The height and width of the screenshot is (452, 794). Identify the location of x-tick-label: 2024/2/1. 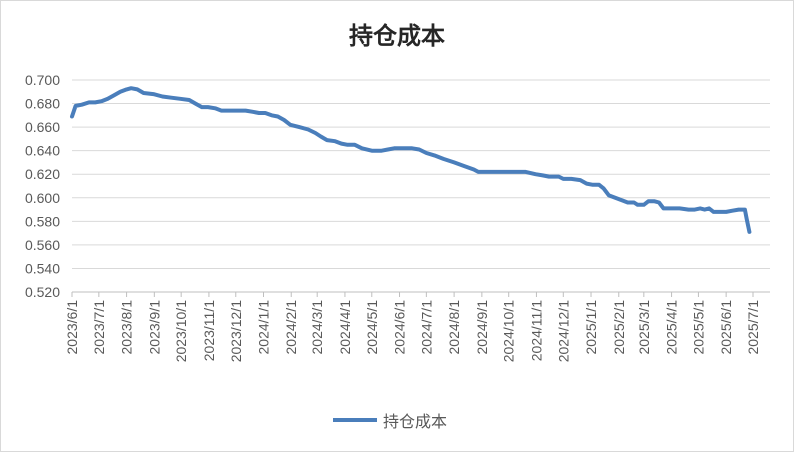
(291, 327).